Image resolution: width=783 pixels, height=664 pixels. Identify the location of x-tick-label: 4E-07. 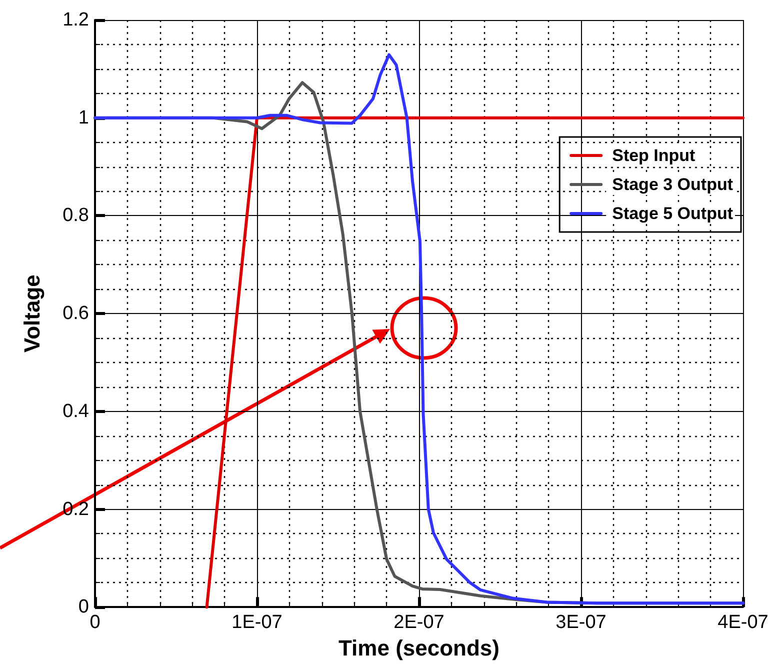
(743, 623).